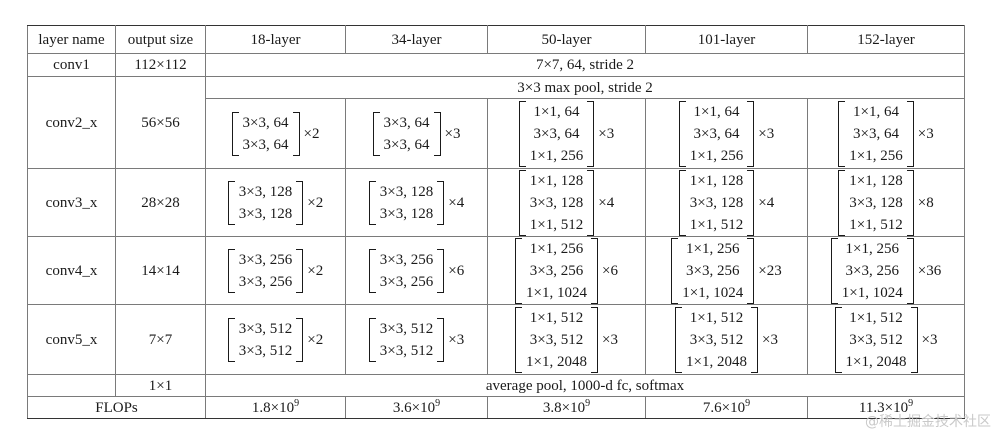  I want to click on output-size-cell: 56×56, so click(160, 122).